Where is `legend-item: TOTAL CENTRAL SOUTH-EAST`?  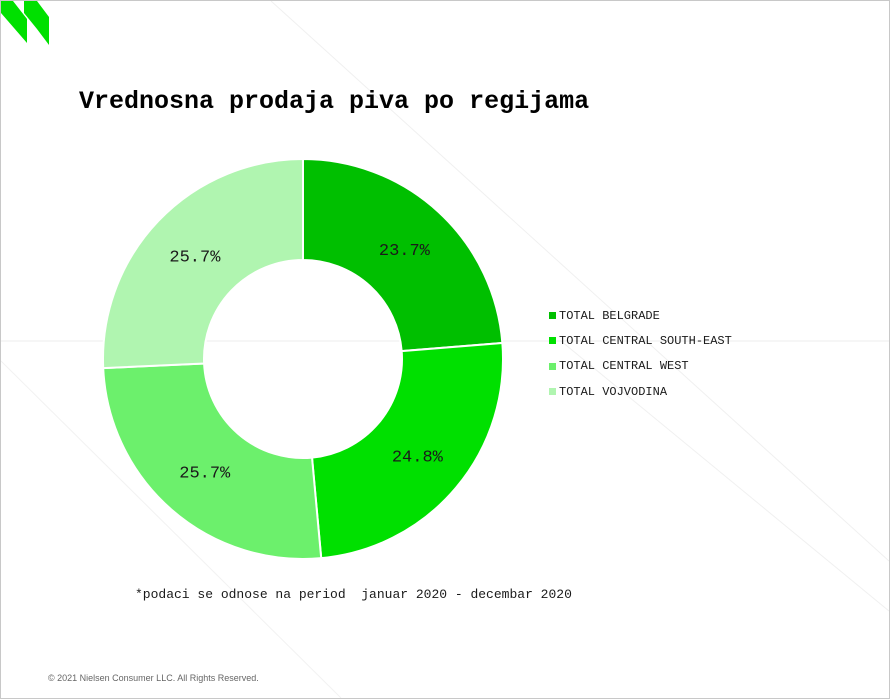 legend-item: TOTAL CENTRAL SOUTH-EAST is located at coordinates (640, 340).